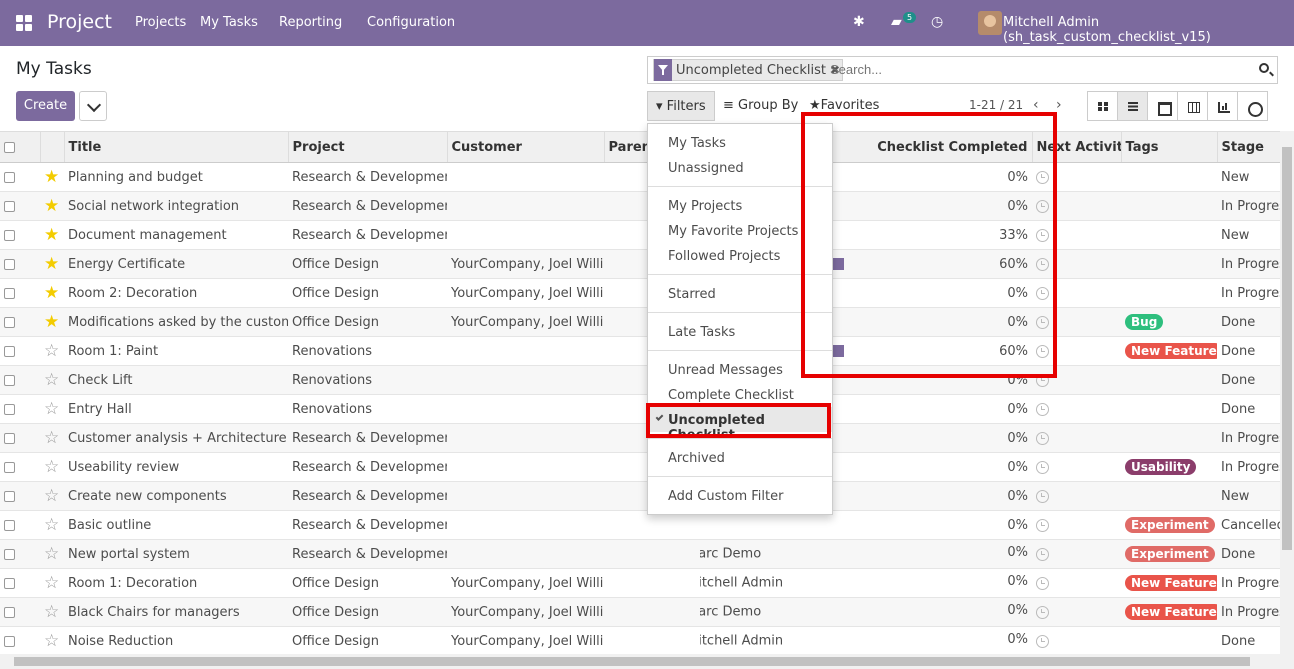 This screenshot has height=669, width=1294. What do you see at coordinates (640, 409) in the screenshot?
I see `table-row: ☆ Entry Hall Renovations 0% Done` at bounding box center [640, 409].